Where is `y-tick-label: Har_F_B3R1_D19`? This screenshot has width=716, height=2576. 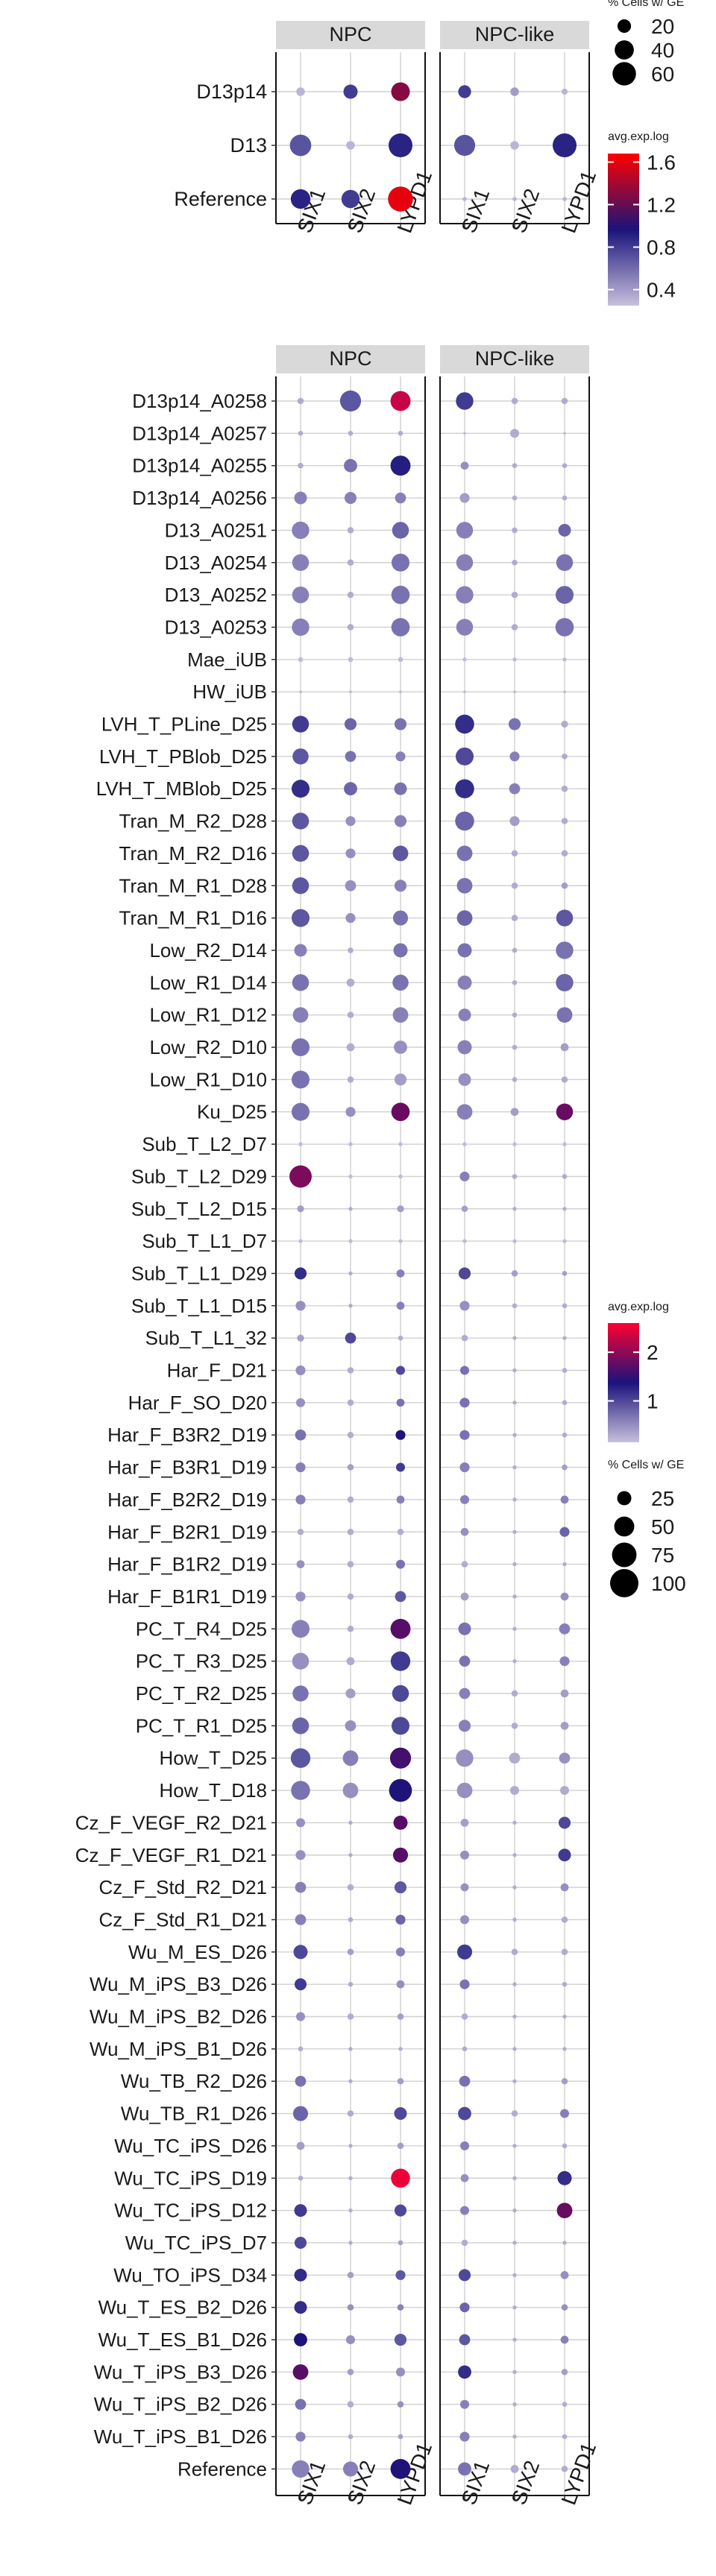 y-tick-label: Har_F_B3R1_D19 is located at coordinates (187, 1467).